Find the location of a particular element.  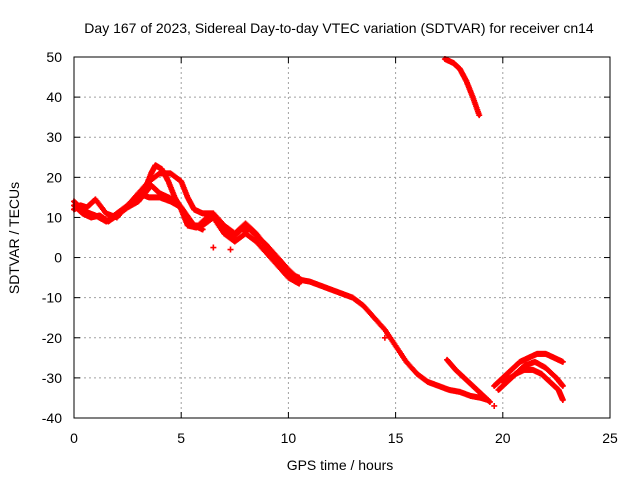

y-tick-label: -40 is located at coordinates (52, 418).